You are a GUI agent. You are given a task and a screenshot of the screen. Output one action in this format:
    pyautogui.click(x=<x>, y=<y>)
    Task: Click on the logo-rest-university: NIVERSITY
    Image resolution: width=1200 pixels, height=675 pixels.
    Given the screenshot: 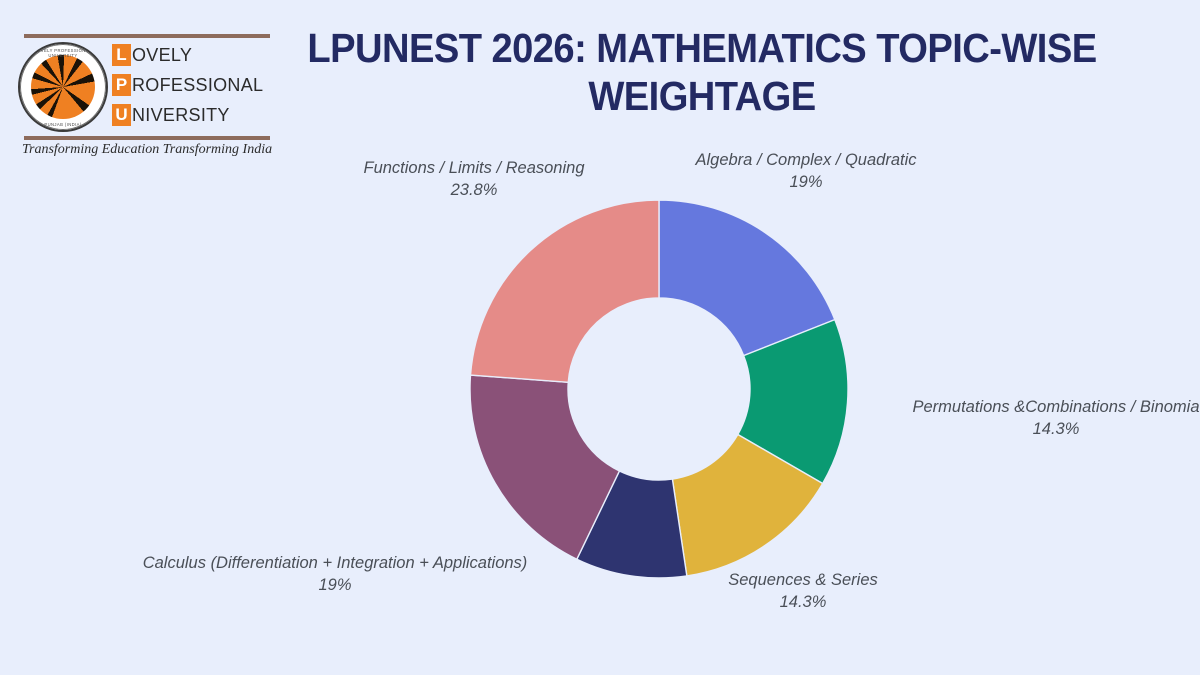 What is the action you would take?
    pyautogui.click(x=181, y=115)
    